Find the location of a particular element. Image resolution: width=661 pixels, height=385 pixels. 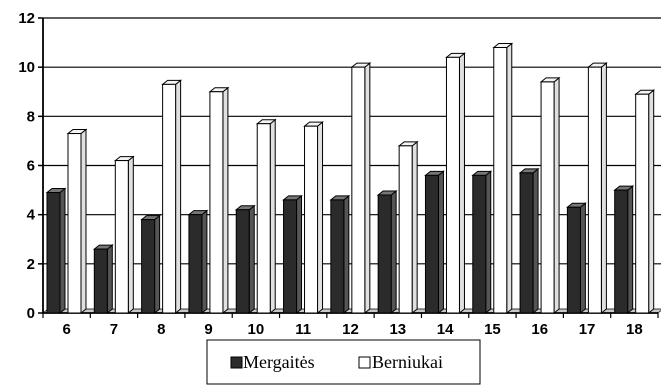

y-tick-label: 12 is located at coordinates (26, 18).